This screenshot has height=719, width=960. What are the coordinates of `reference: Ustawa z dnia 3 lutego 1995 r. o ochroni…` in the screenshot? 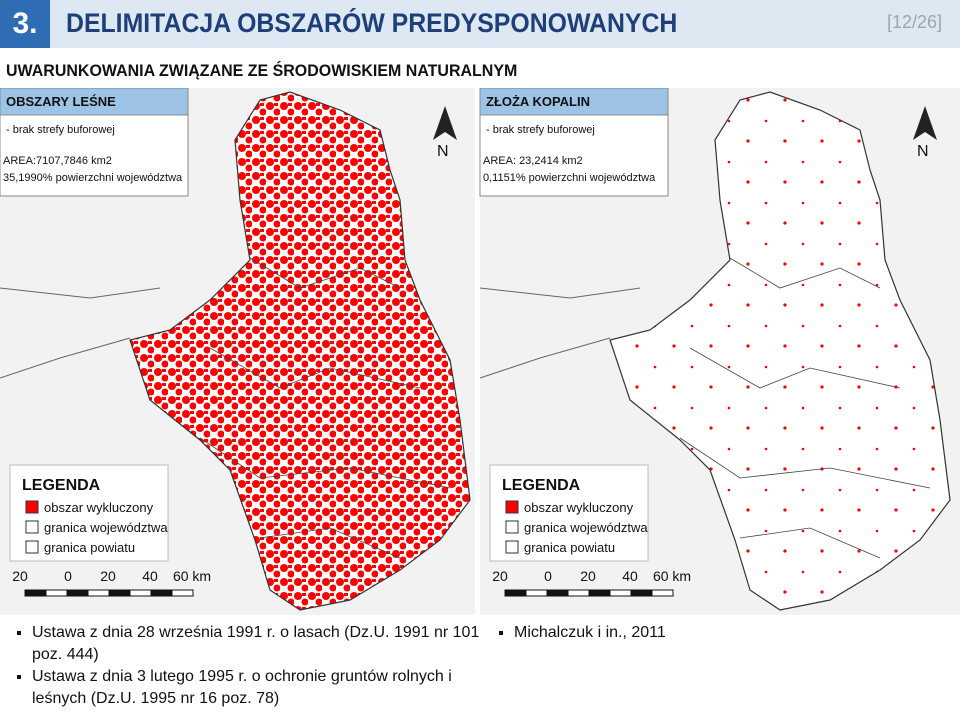 It's located at (256, 688).